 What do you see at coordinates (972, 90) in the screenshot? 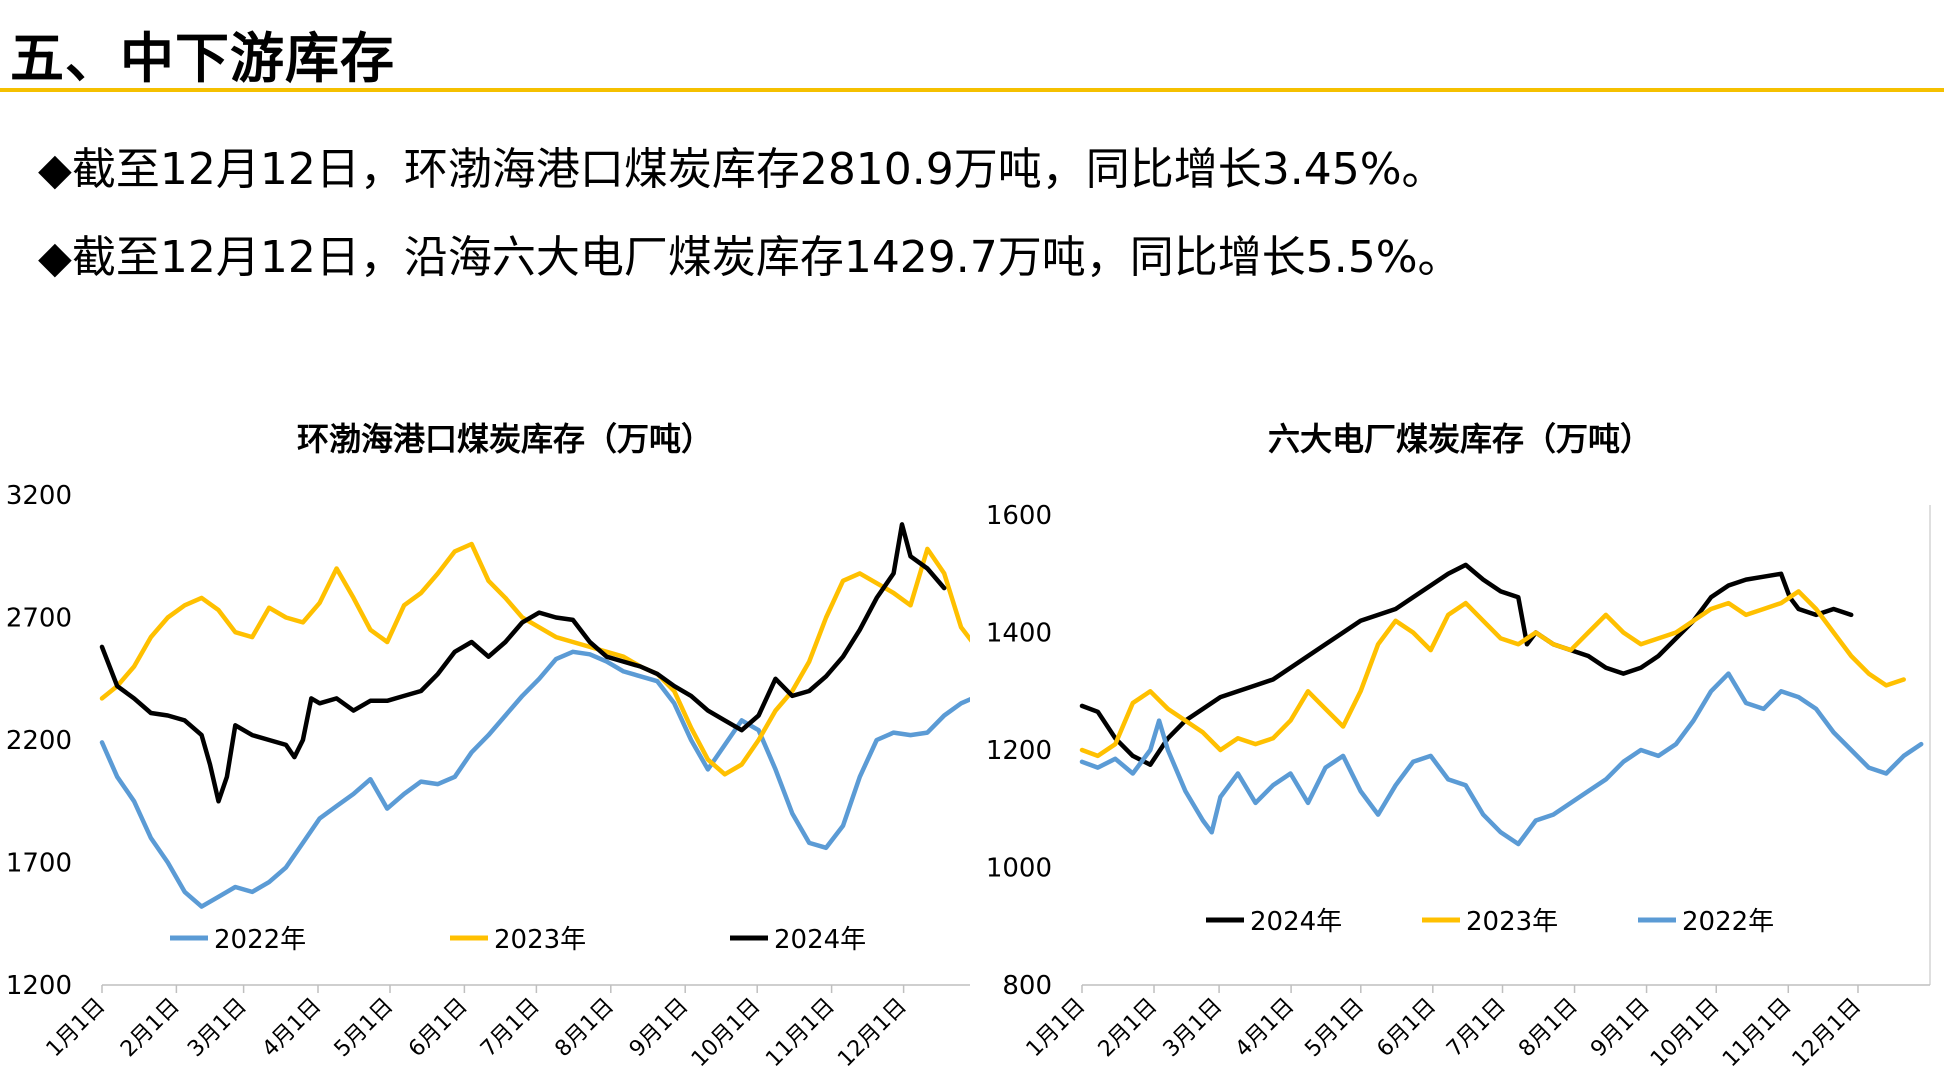
I see `header-divider` at bounding box center [972, 90].